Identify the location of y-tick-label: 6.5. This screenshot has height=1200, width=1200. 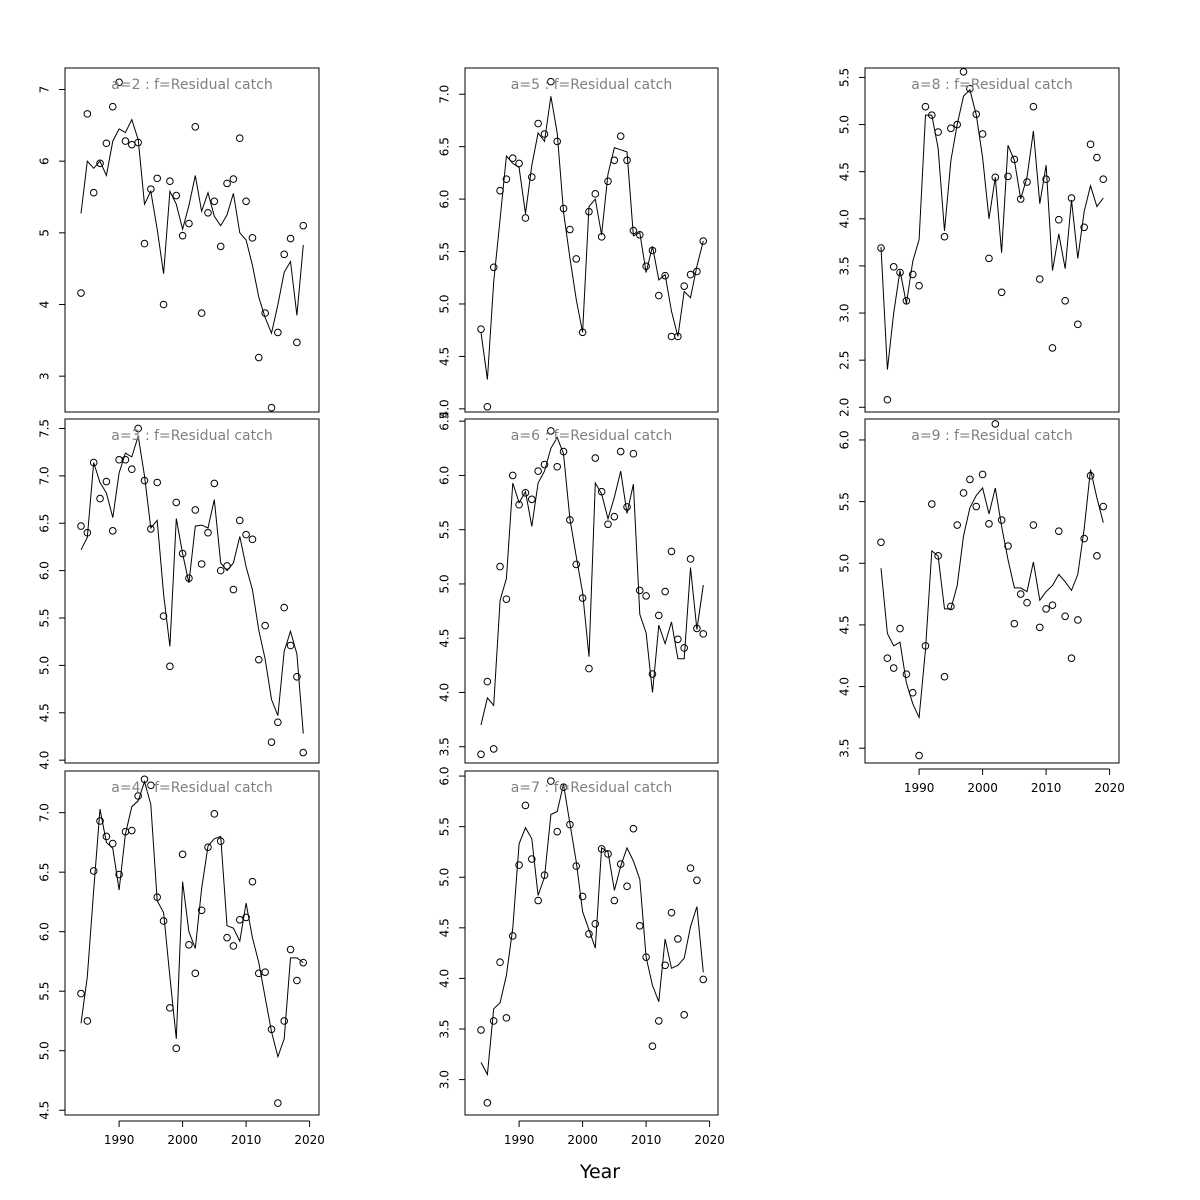
(45, 872).